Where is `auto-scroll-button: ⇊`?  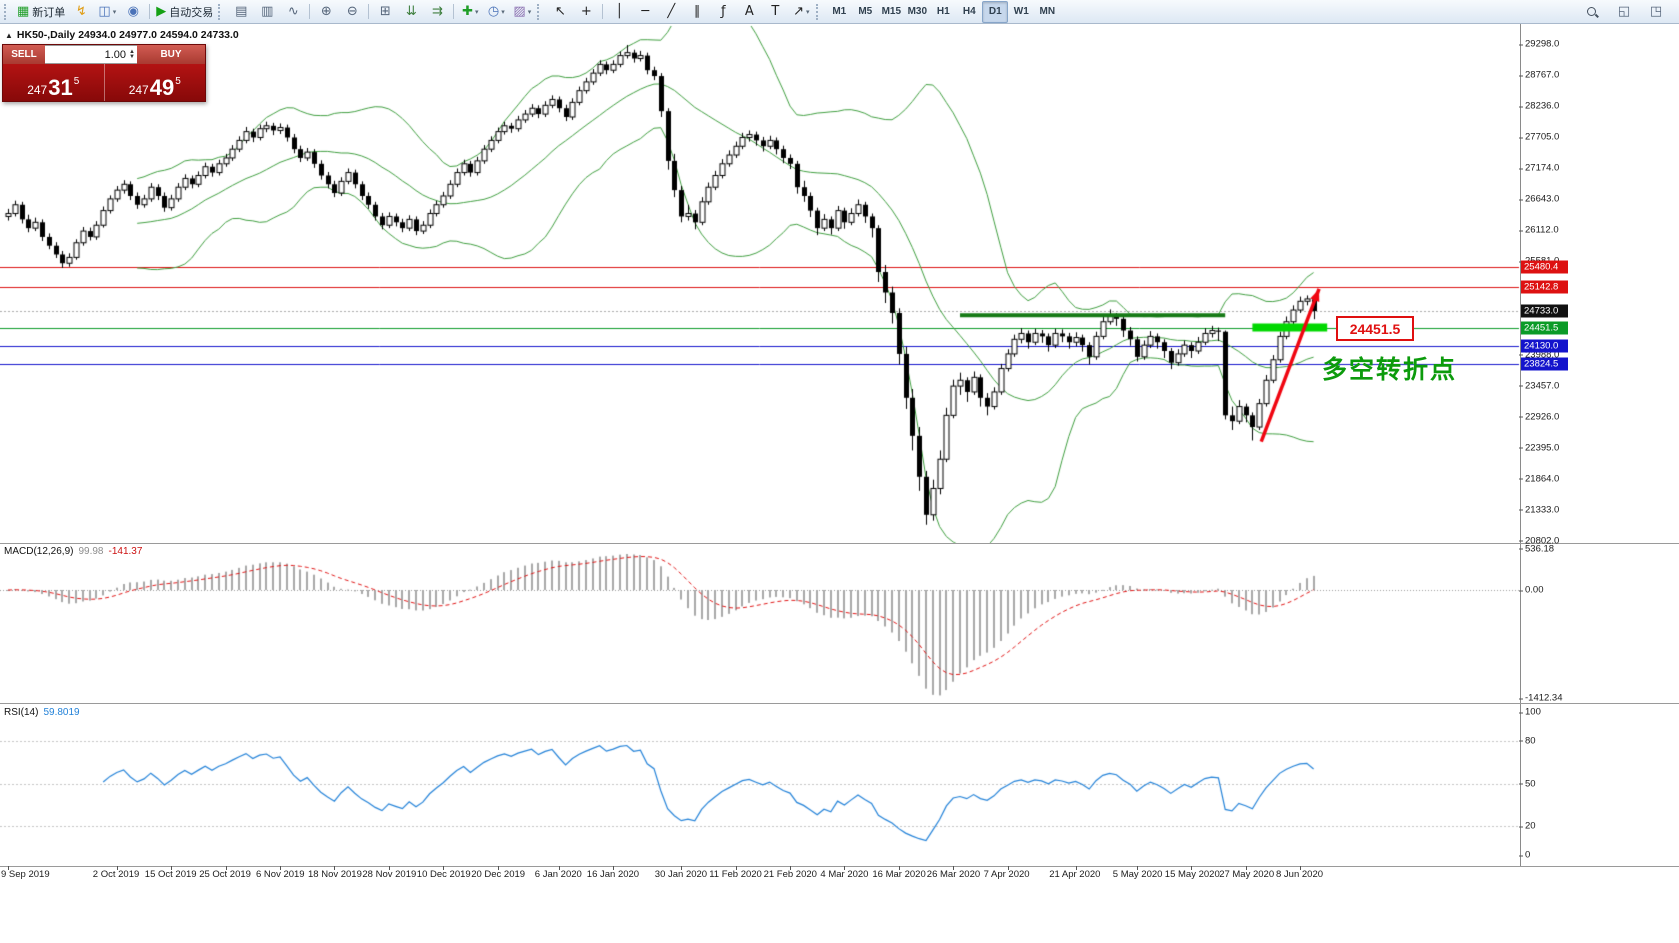 auto-scroll-button: ⇊ is located at coordinates (411, 12).